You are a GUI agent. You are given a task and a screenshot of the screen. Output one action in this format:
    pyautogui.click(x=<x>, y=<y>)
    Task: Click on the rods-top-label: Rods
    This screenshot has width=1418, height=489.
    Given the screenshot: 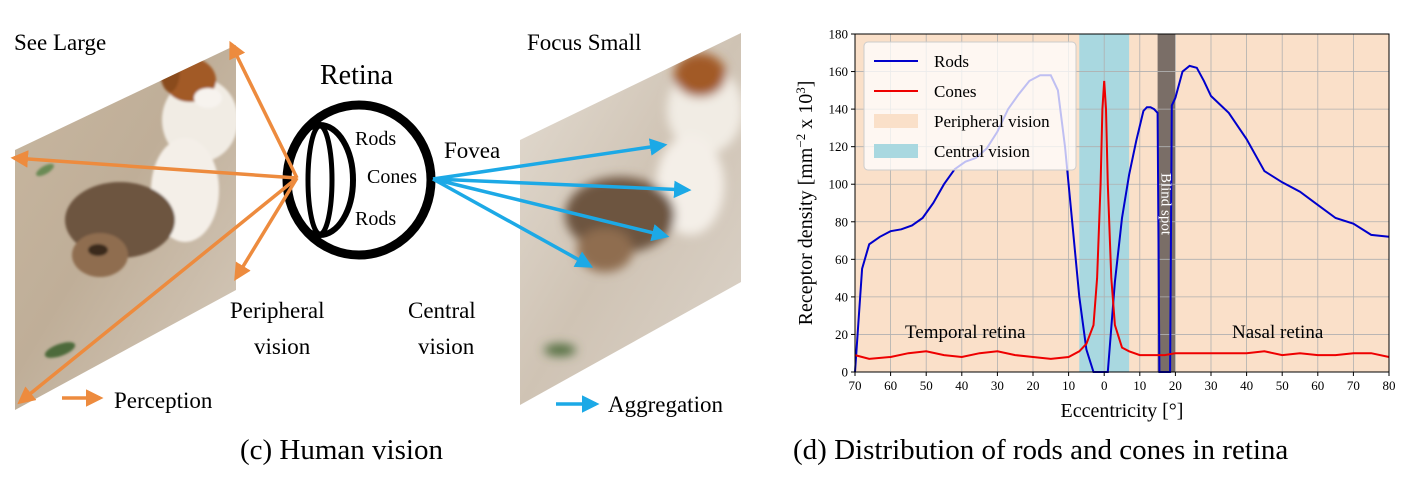 What is the action you would take?
    pyautogui.click(x=375, y=139)
    